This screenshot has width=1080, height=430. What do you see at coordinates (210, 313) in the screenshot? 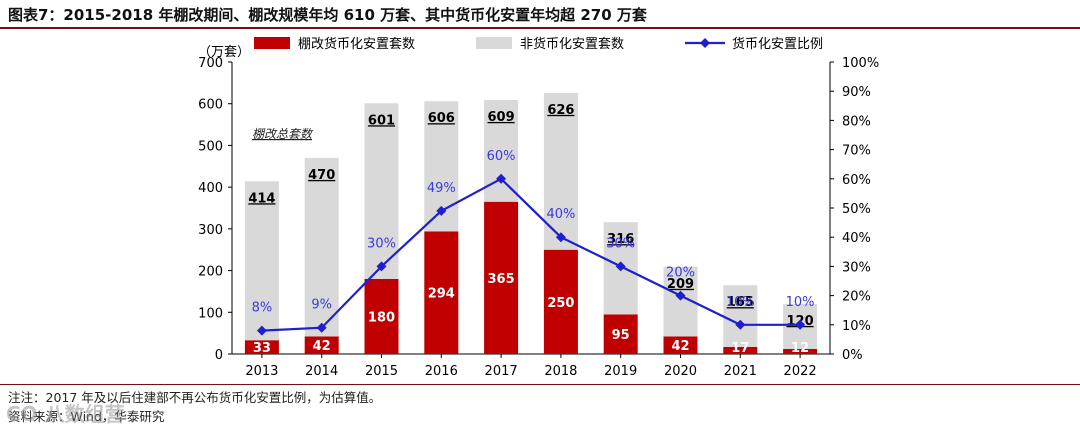
I see `y-tick-label: 100` at bounding box center [210, 313].